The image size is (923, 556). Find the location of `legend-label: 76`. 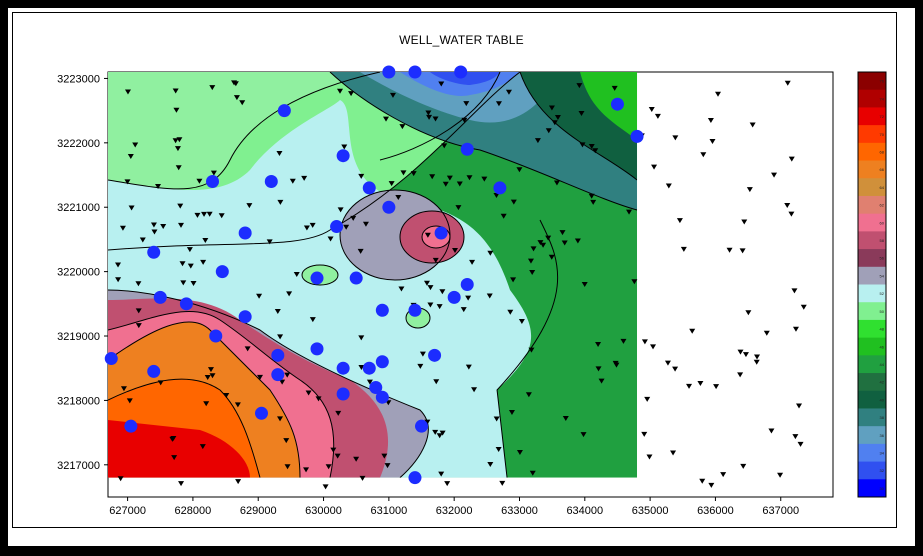

legend-label: 76 is located at coordinates (882, 81).